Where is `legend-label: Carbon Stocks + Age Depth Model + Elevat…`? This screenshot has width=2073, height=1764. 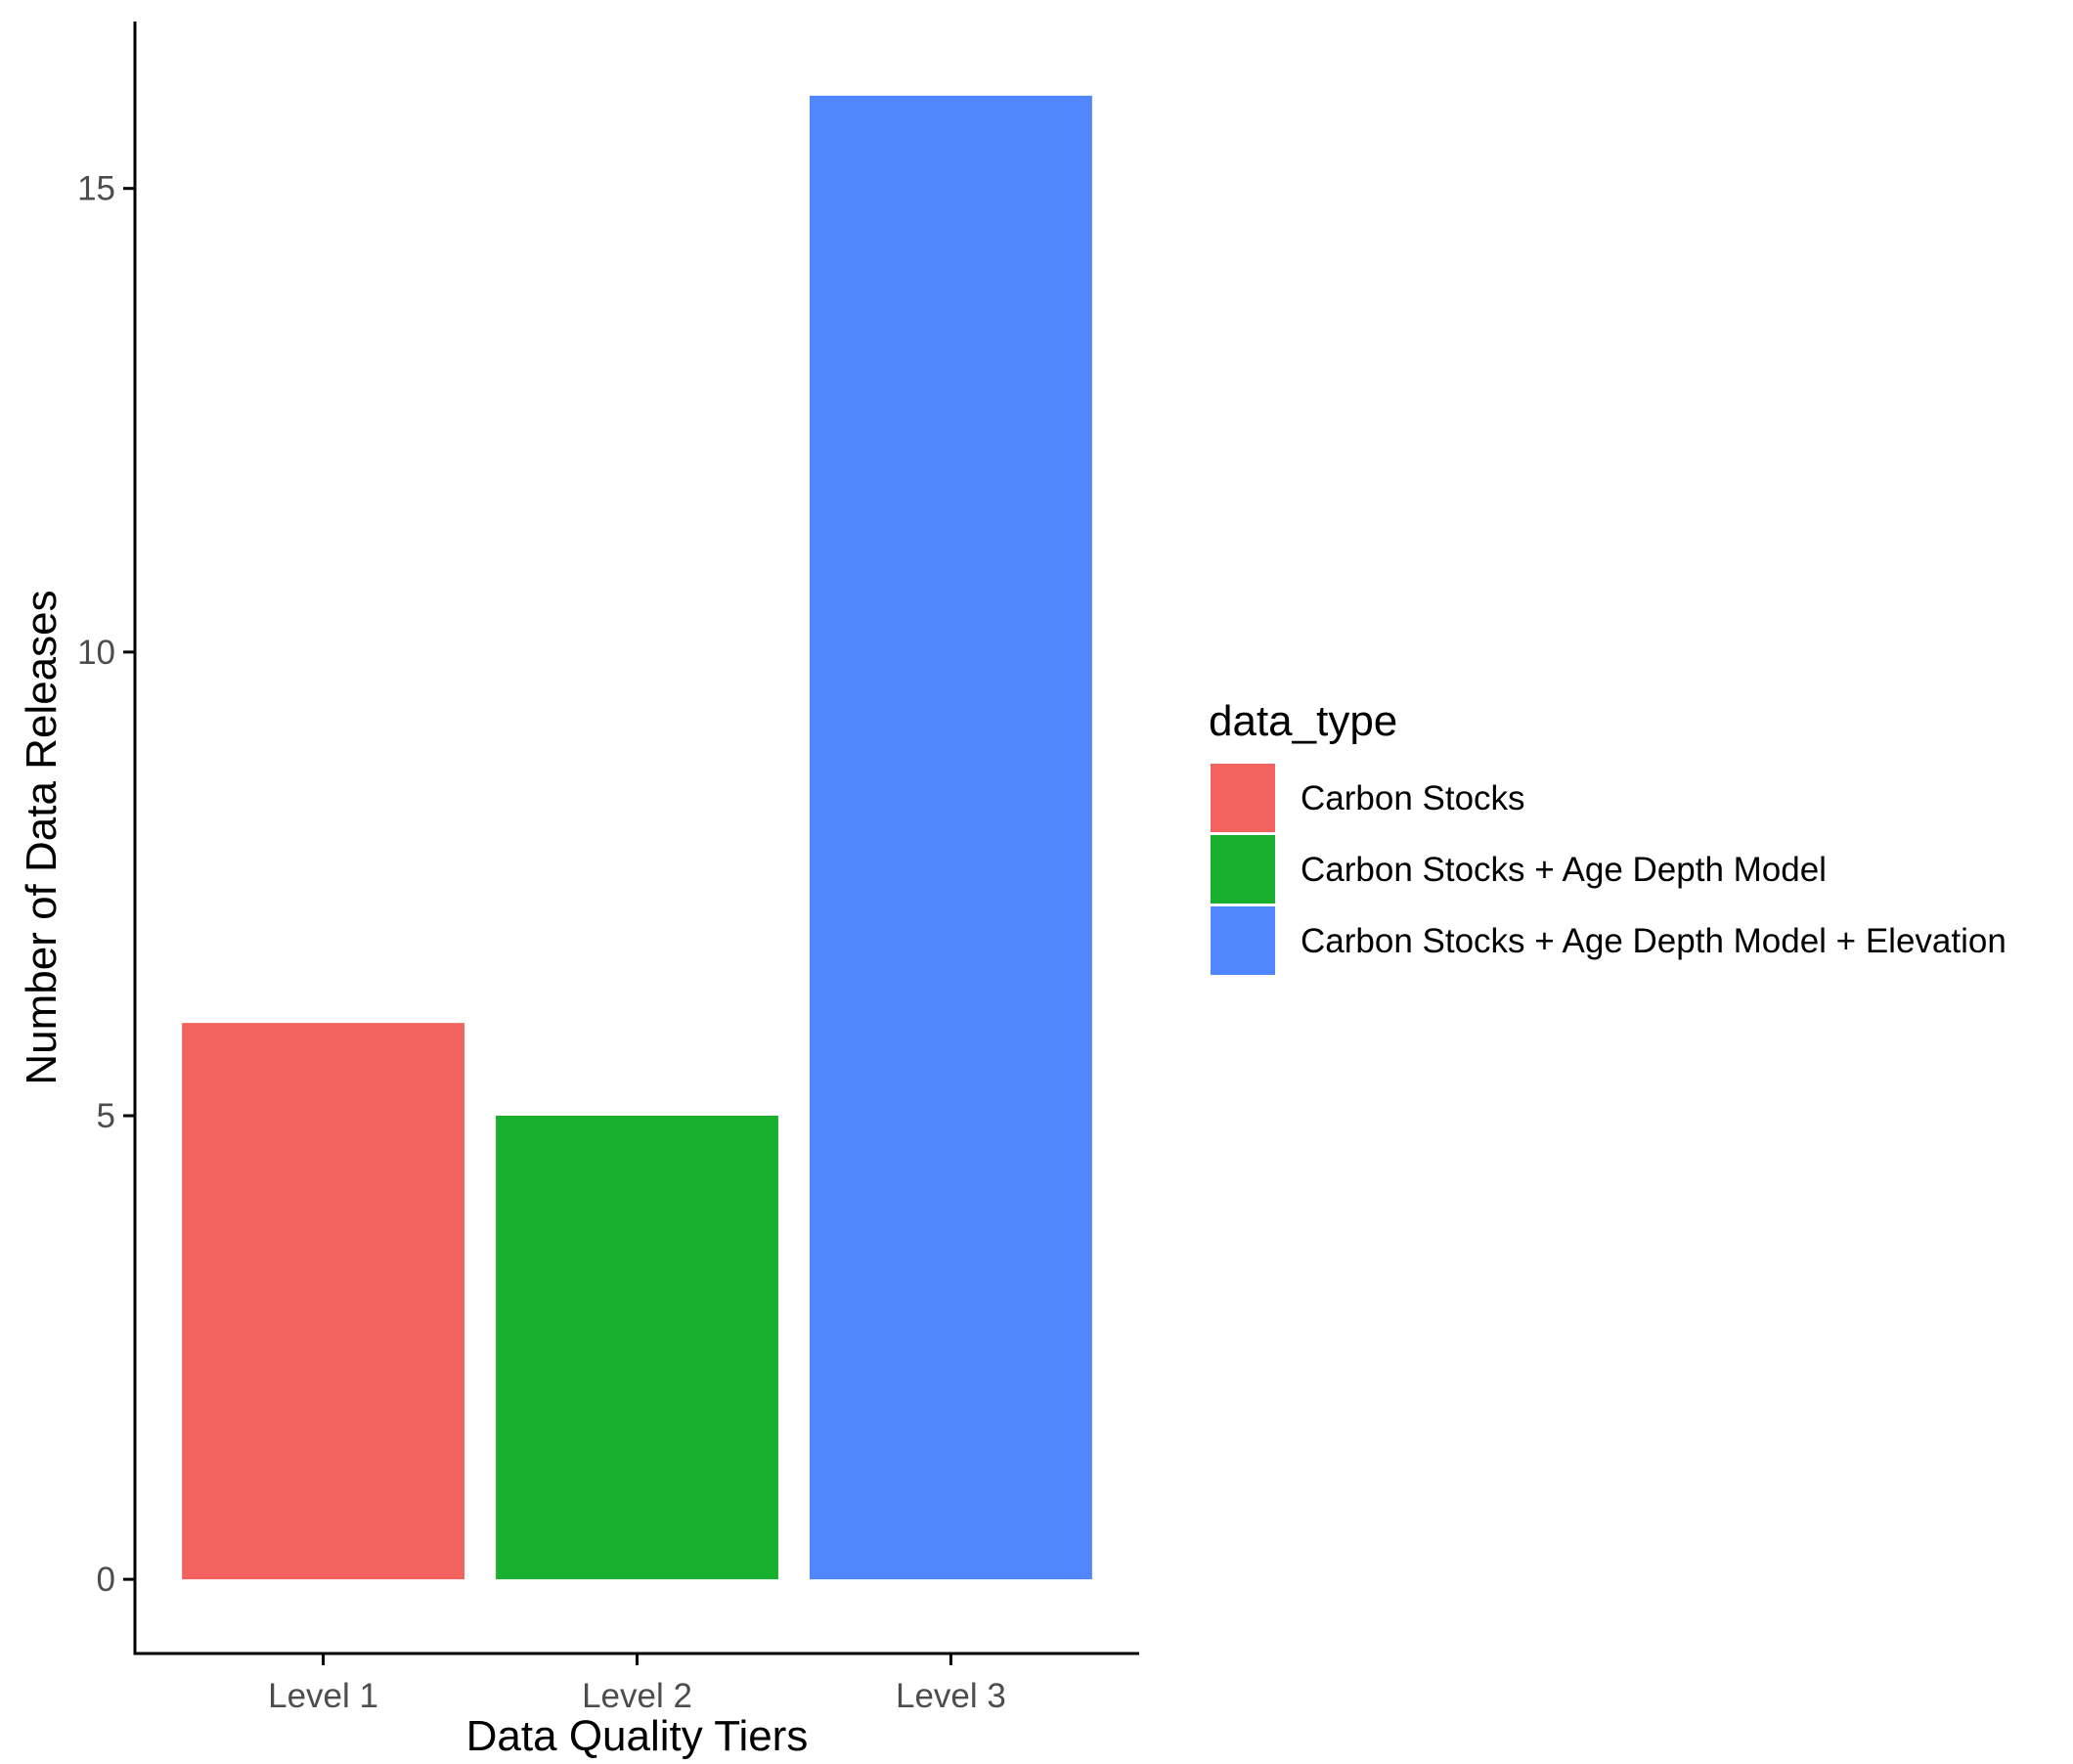 legend-label: Carbon Stocks + Age Depth Model + Elevat… is located at coordinates (1654, 941).